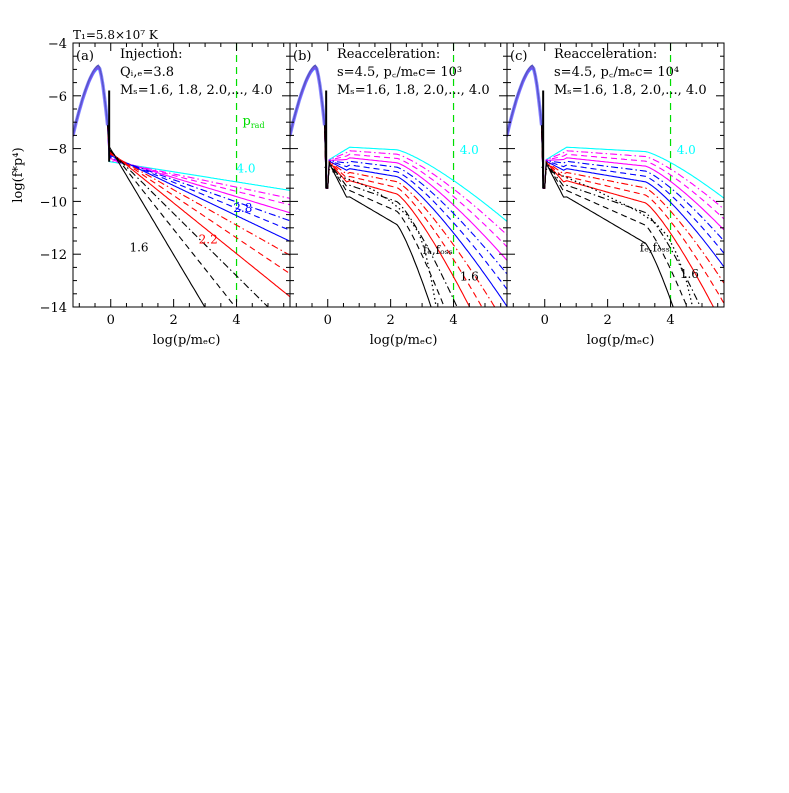 The image size is (789, 793). What do you see at coordinates (53, 255) in the screenshot?
I see `y-tick-label: −12` at bounding box center [53, 255].